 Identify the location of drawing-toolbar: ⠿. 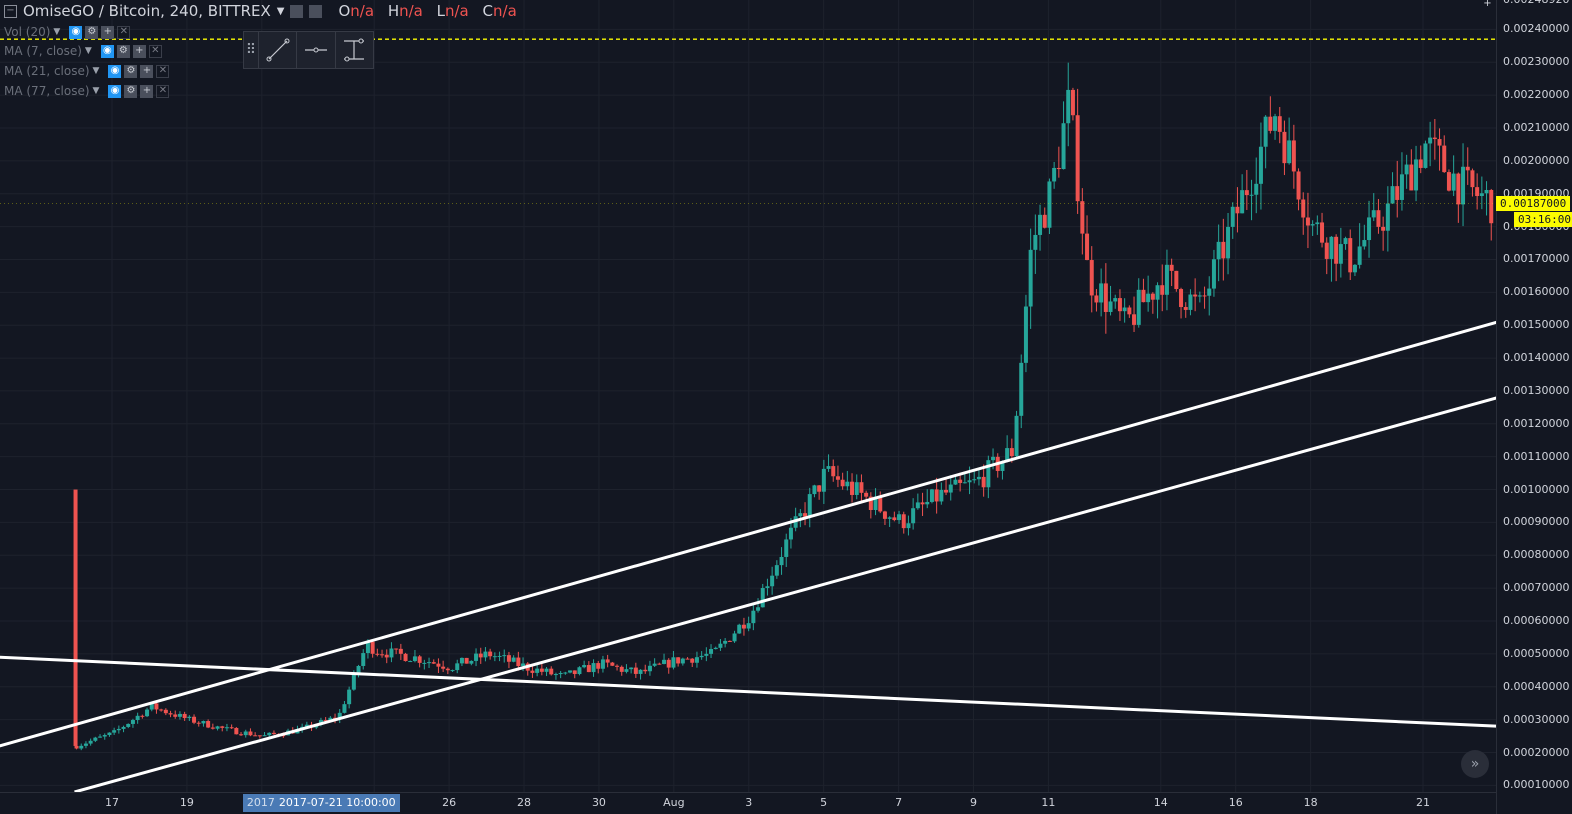
(308, 50).